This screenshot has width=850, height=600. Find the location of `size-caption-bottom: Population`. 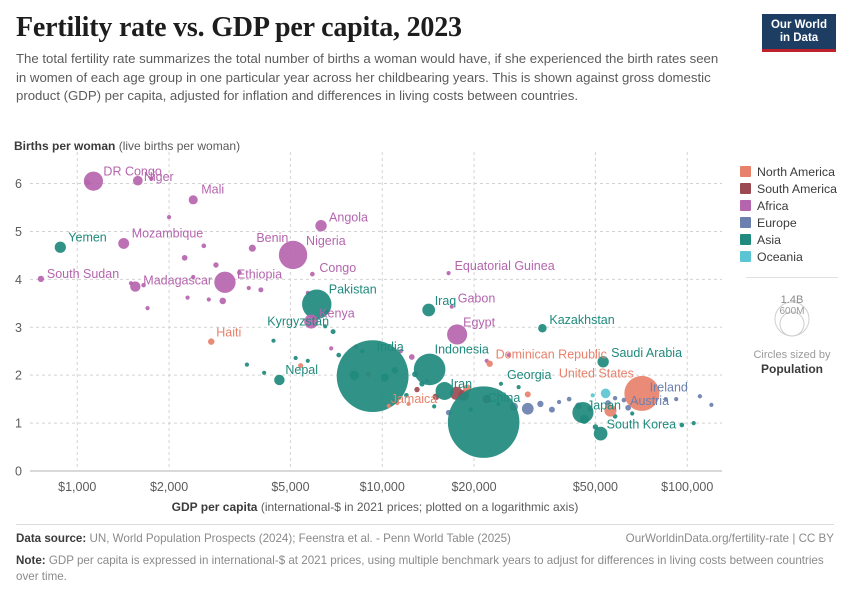

size-caption-bottom: Population is located at coordinates (792, 369).